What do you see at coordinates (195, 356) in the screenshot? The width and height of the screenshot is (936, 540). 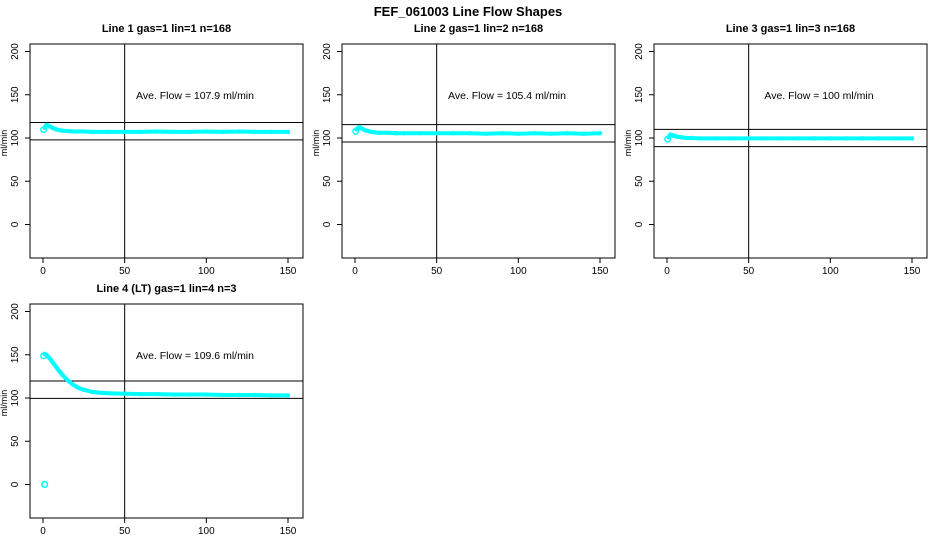 I see `avg-flow-annotation: Ave. Flow = 109.6 ml/min` at bounding box center [195, 356].